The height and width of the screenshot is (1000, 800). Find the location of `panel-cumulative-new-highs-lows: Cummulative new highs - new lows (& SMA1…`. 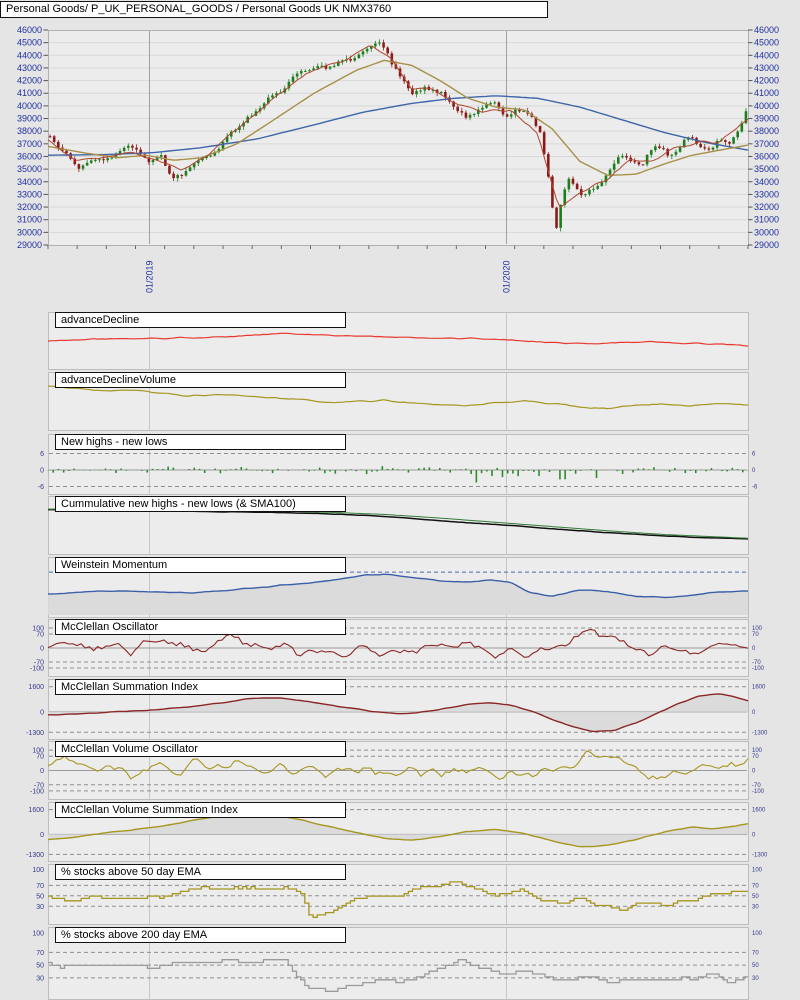

panel-cumulative-new-highs-lows: Cummulative new highs - new lows (& SMA1… is located at coordinates (400, 525).